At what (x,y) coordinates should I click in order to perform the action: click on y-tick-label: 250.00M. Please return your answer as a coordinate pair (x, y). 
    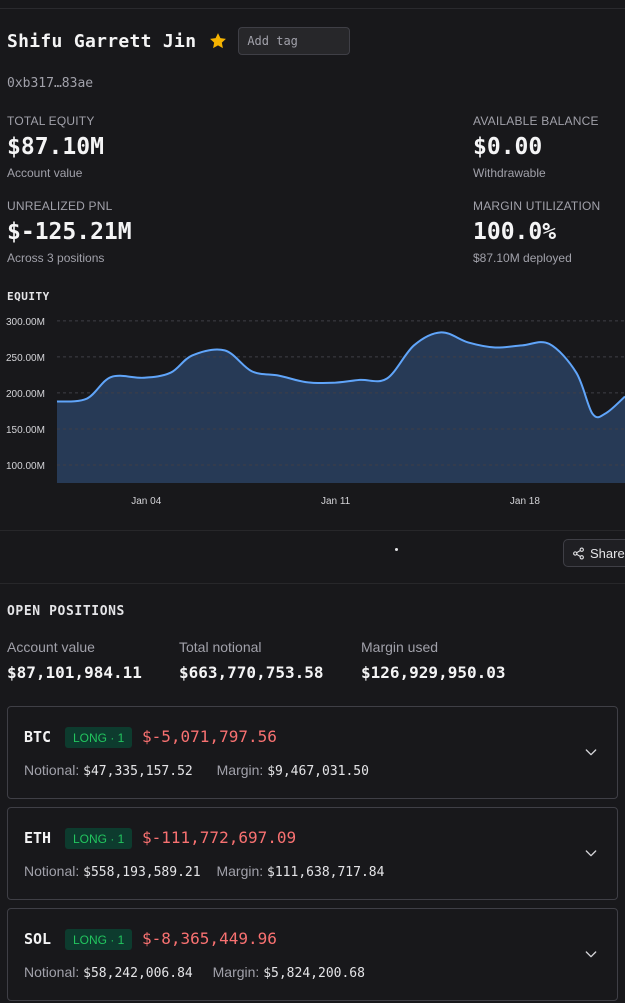
    Looking at the image, I should click on (25, 358).